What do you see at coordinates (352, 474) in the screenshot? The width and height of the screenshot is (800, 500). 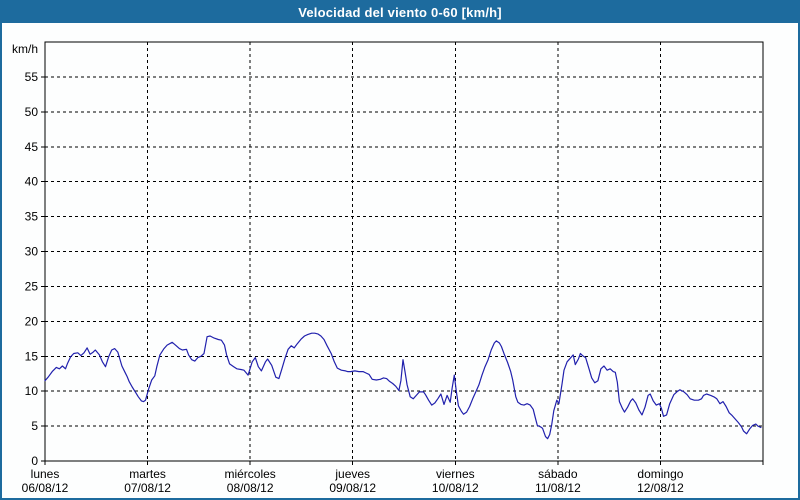 I see `x-day-name-label: jueves` at bounding box center [352, 474].